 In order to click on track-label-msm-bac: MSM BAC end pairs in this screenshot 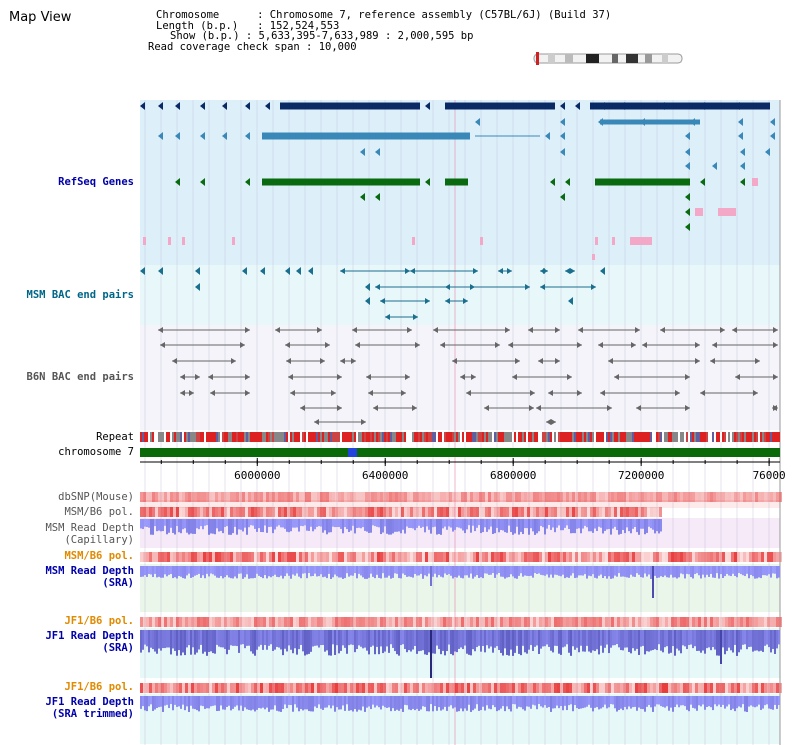, I will do `click(80, 295)`.